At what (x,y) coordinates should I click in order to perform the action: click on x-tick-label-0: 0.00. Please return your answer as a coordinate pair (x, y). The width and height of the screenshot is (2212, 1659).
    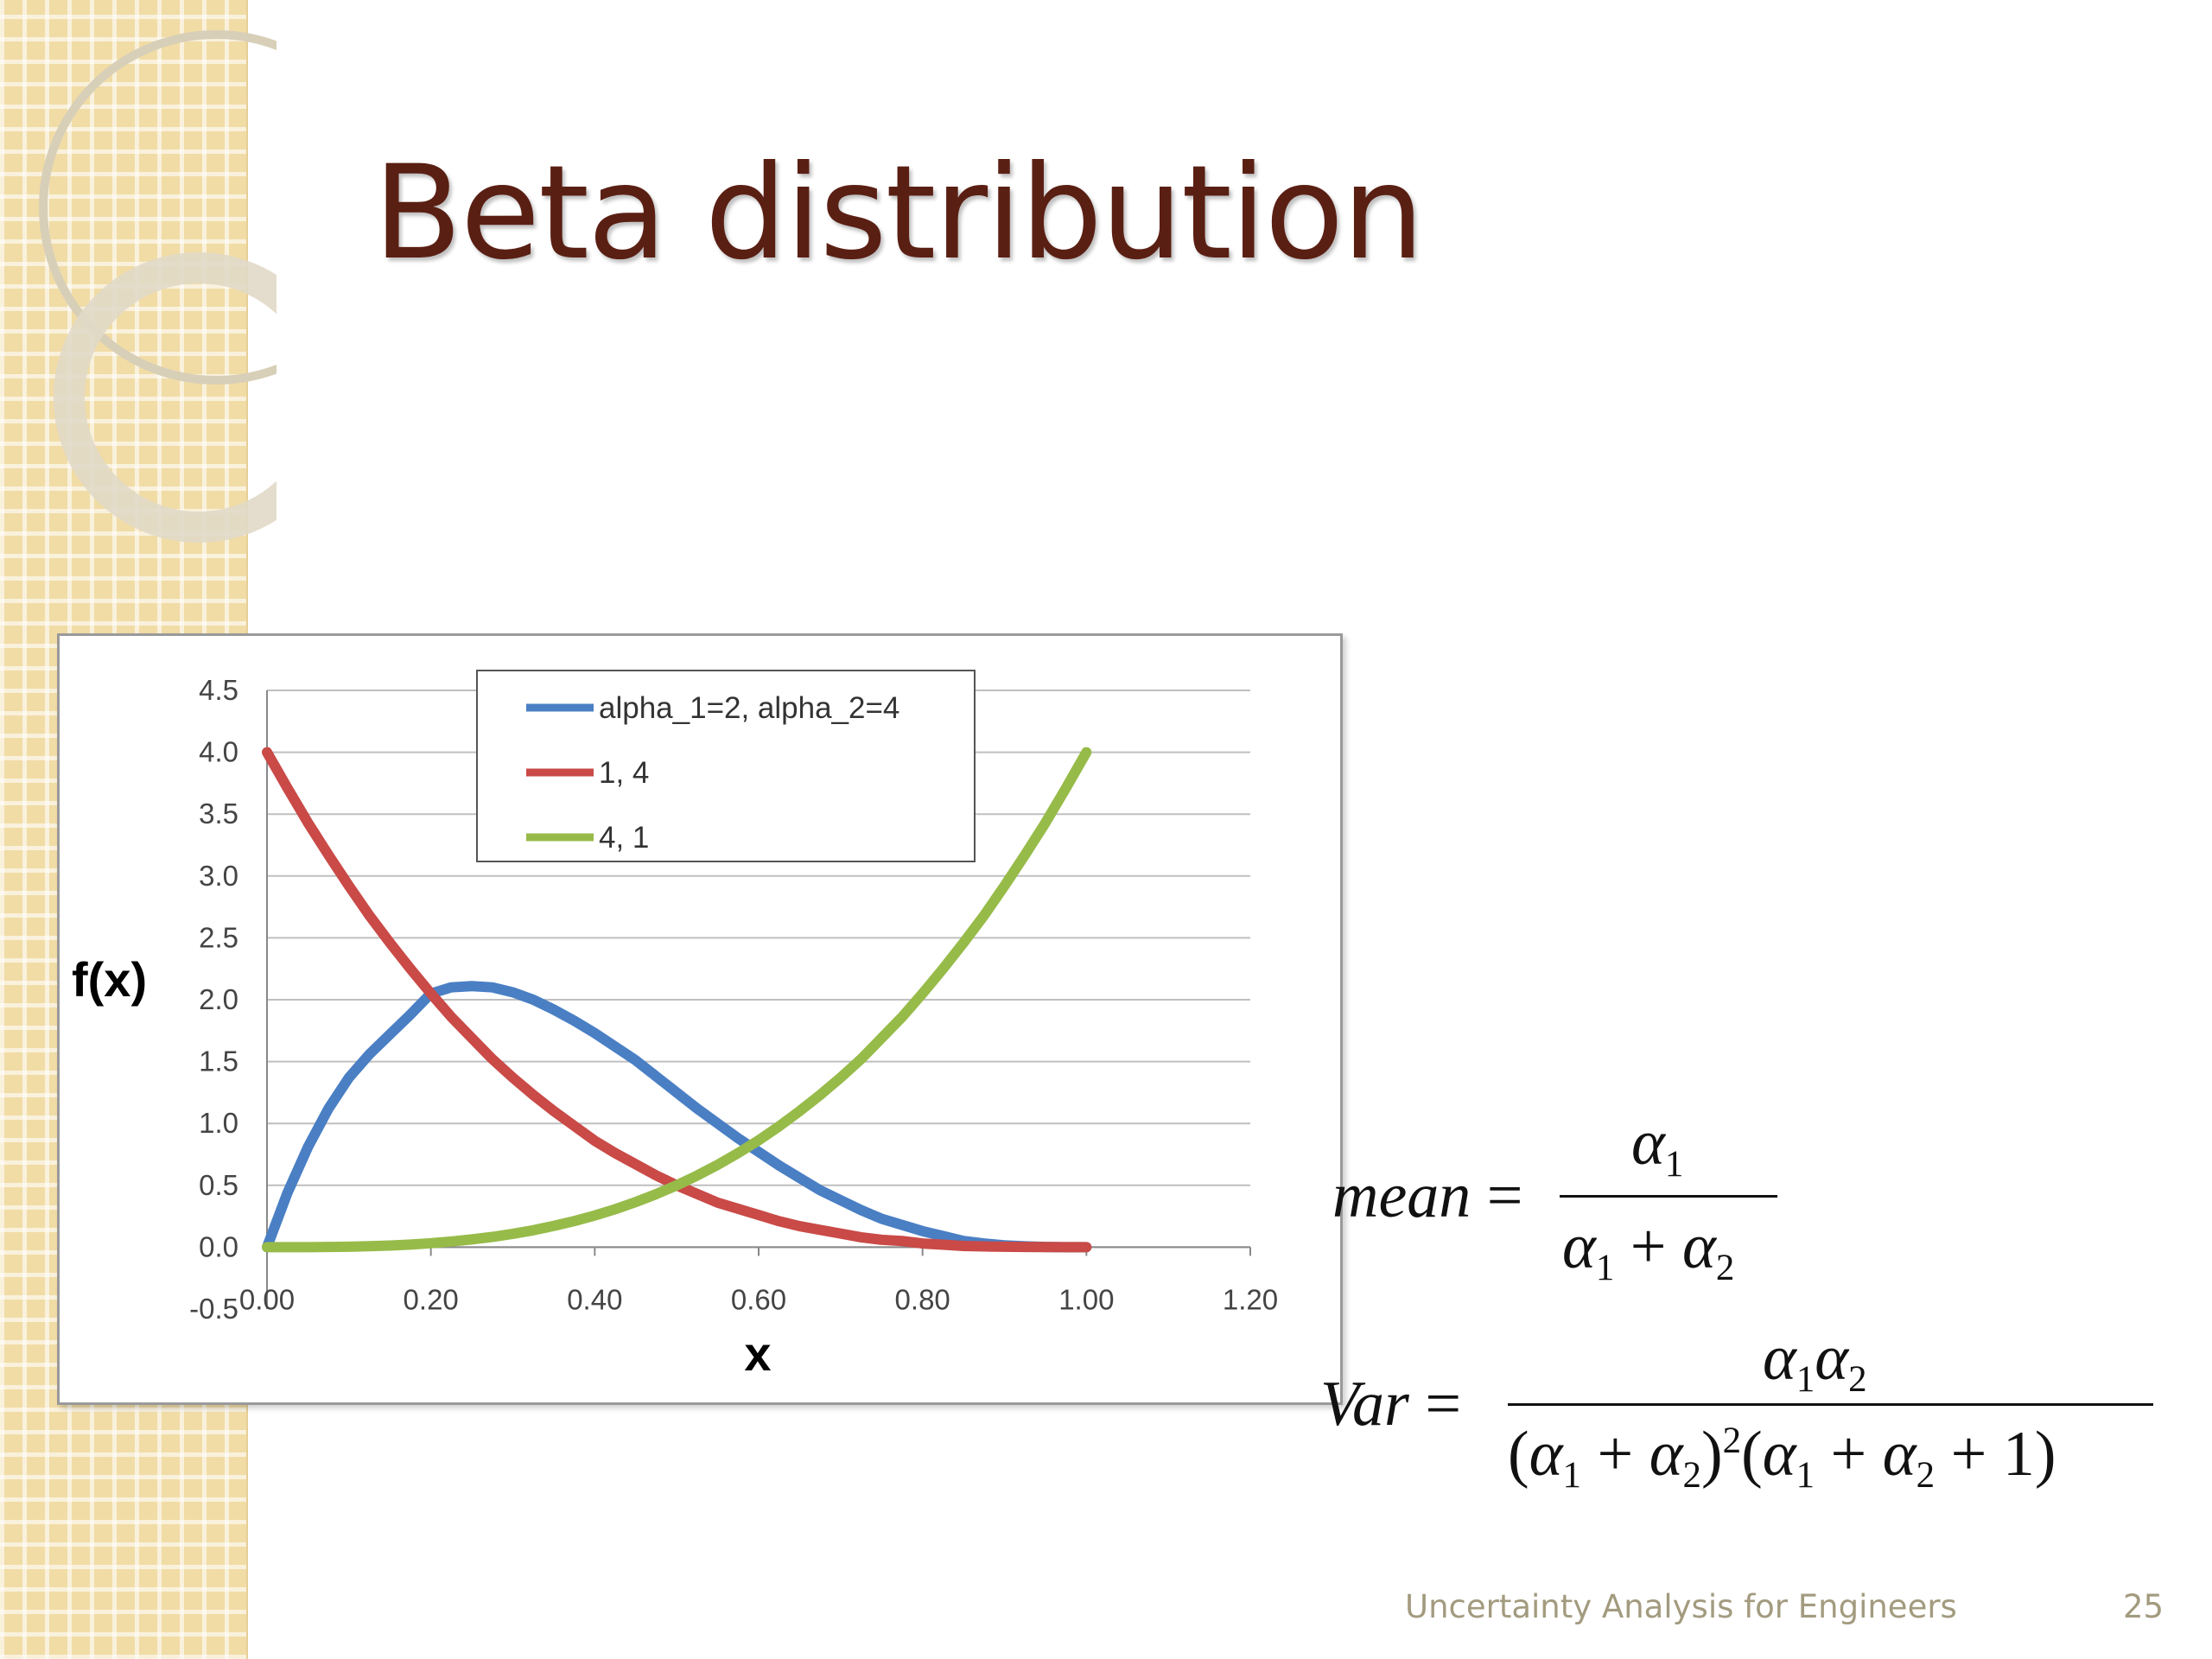
    Looking at the image, I should click on (267, 1299).